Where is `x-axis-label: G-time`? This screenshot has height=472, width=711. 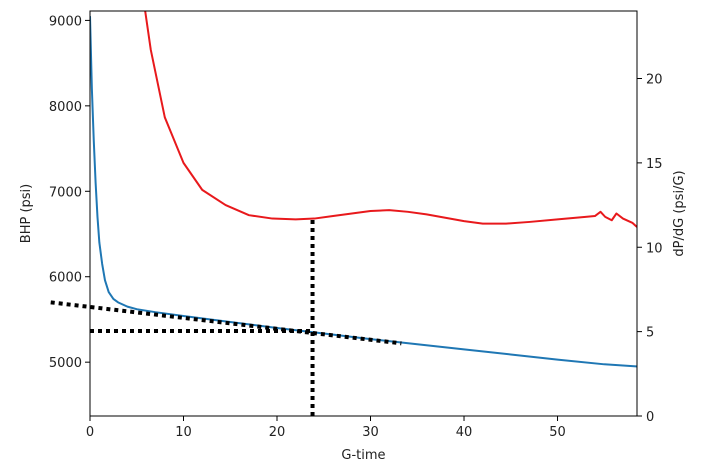
x-axis-label: G-time is located at coordinates (363, 455).